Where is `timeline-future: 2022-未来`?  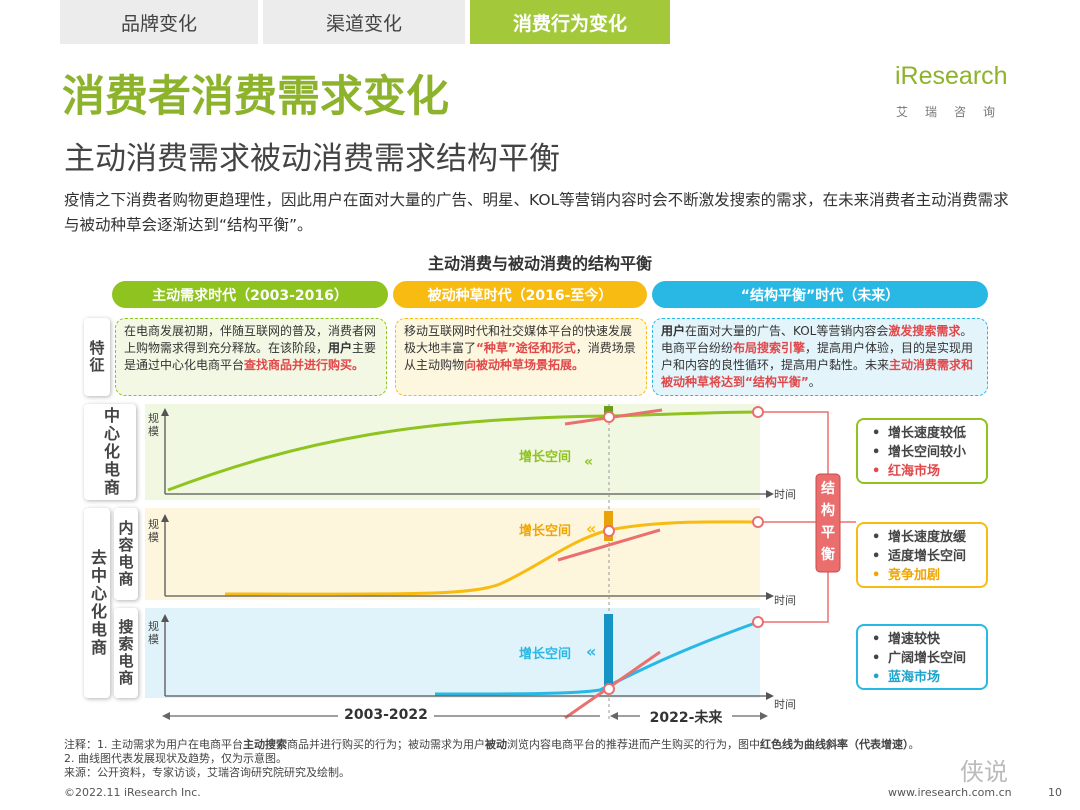
timeline-future: 2022-未来 is located at coordinates (686, 718).